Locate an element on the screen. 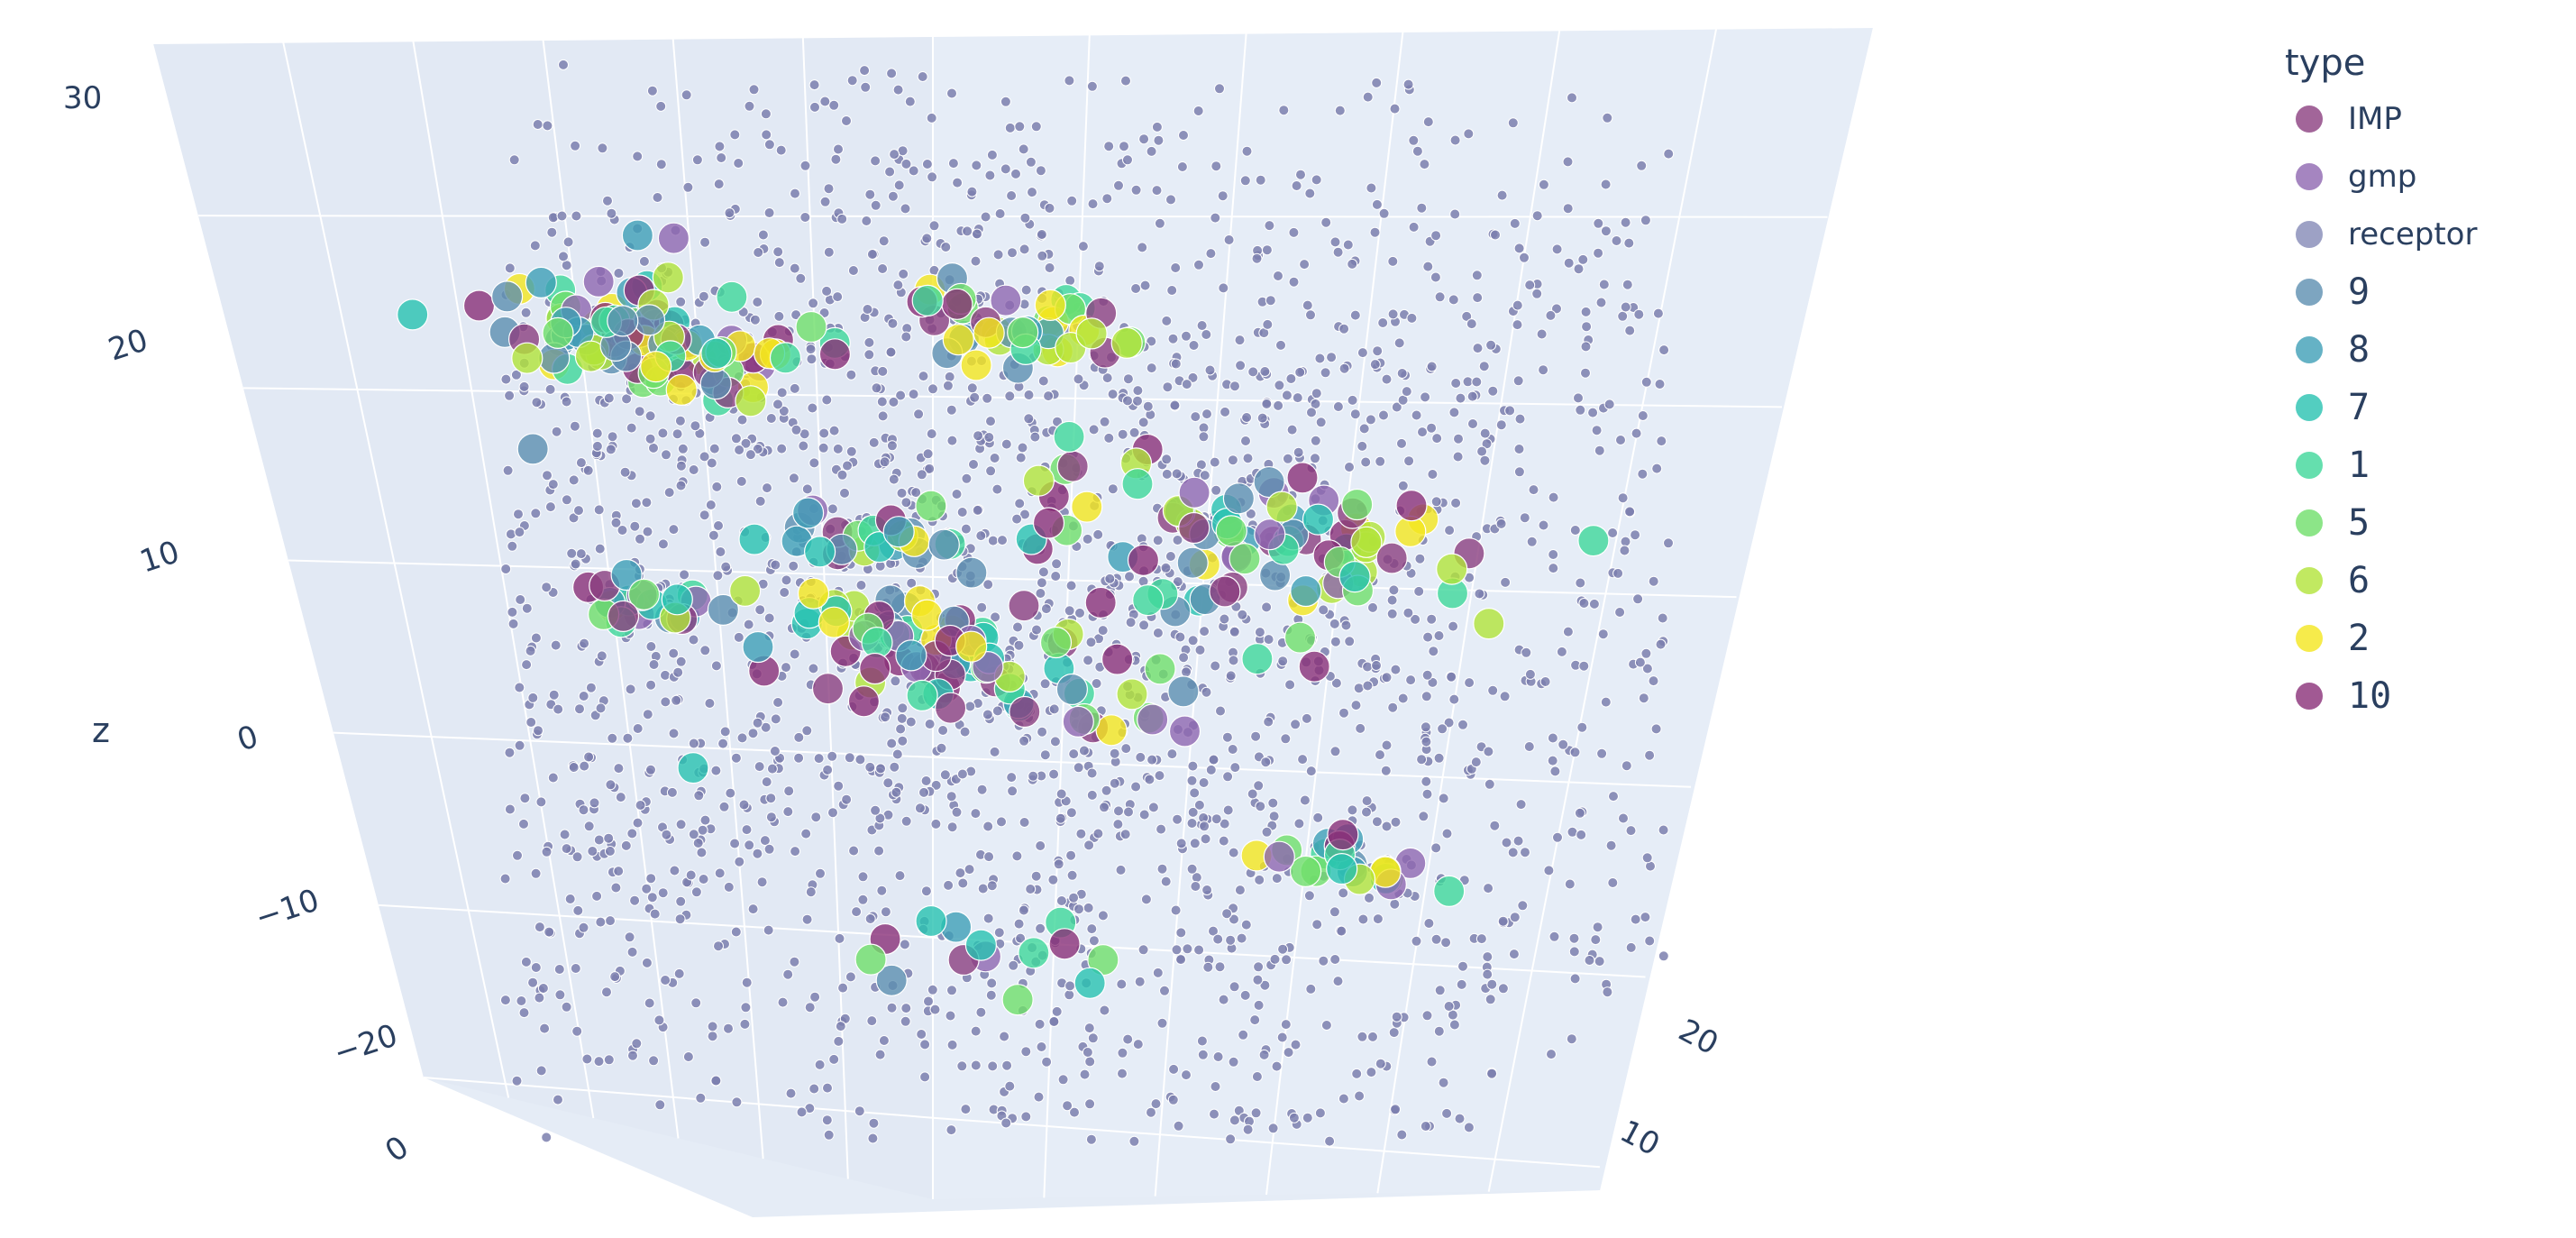 The height and width of the screenshot is (1238, 2576). legend-item: 9 is located at coordinates (2420, 292).